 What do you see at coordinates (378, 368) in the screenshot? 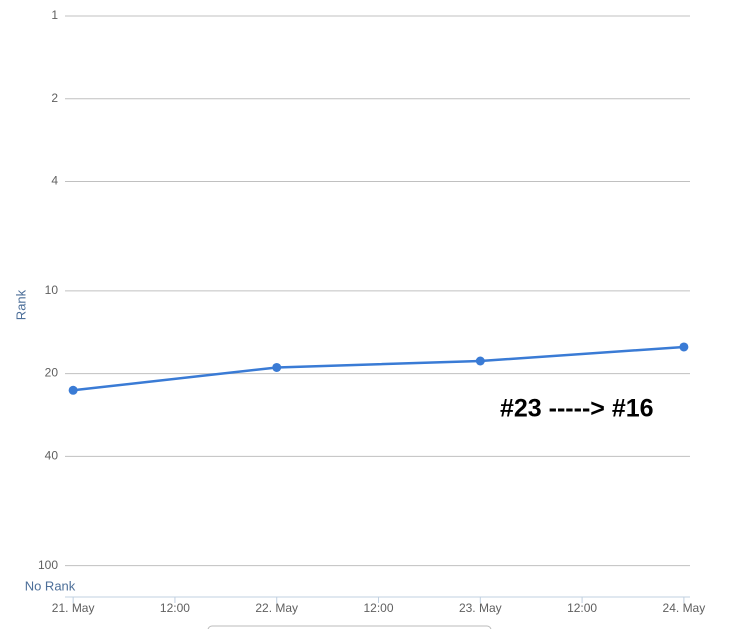
I see `line` at bounding box center [378, 368].